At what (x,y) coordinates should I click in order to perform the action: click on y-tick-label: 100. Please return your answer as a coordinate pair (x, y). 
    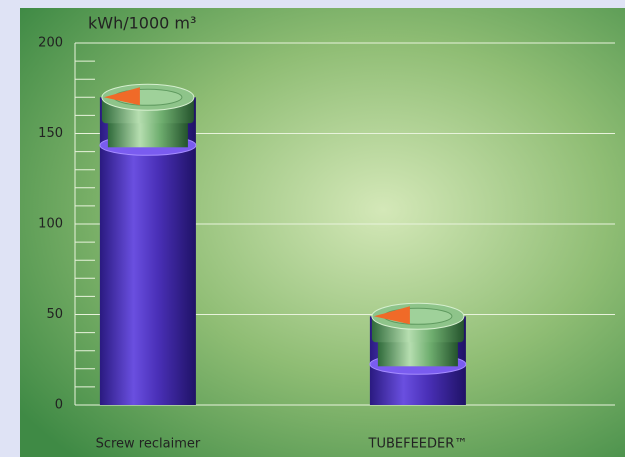
    Looking at the image, I should click on (50, 224).